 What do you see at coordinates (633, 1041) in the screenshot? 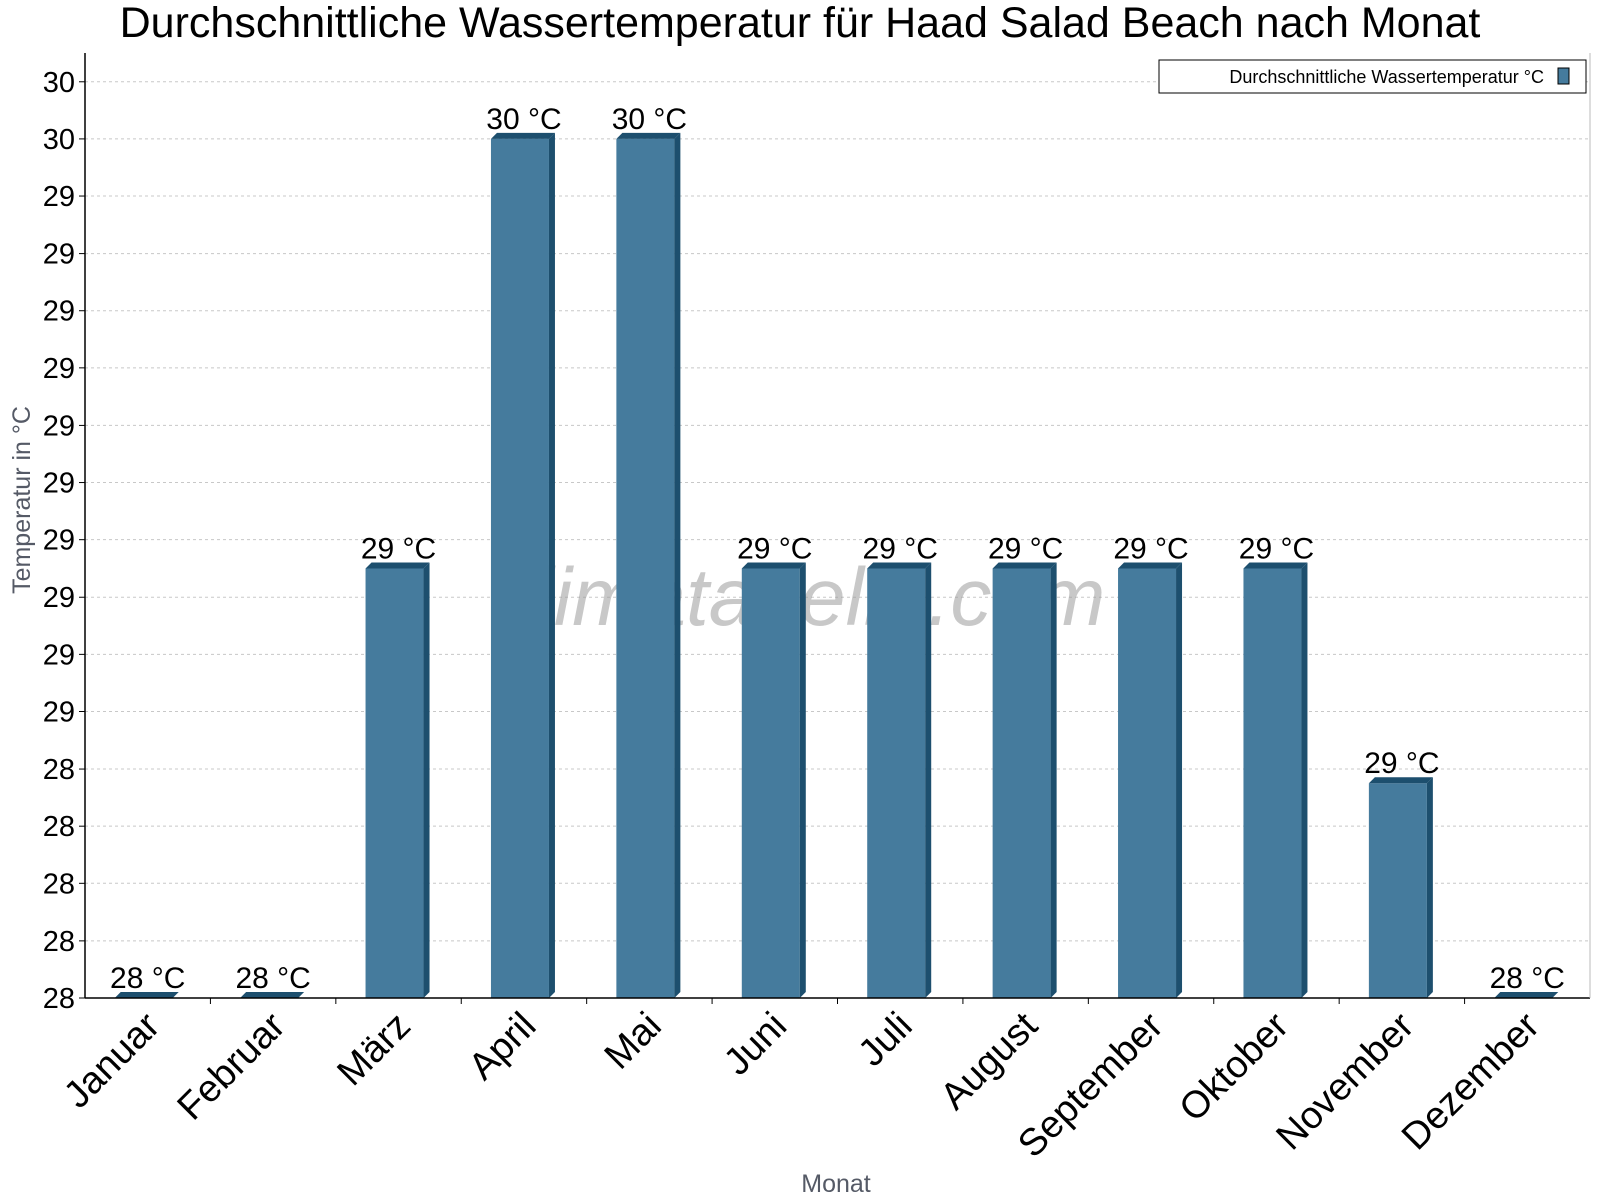
I see `x-tick-label: Mai` at bounding box center [633, 1041].